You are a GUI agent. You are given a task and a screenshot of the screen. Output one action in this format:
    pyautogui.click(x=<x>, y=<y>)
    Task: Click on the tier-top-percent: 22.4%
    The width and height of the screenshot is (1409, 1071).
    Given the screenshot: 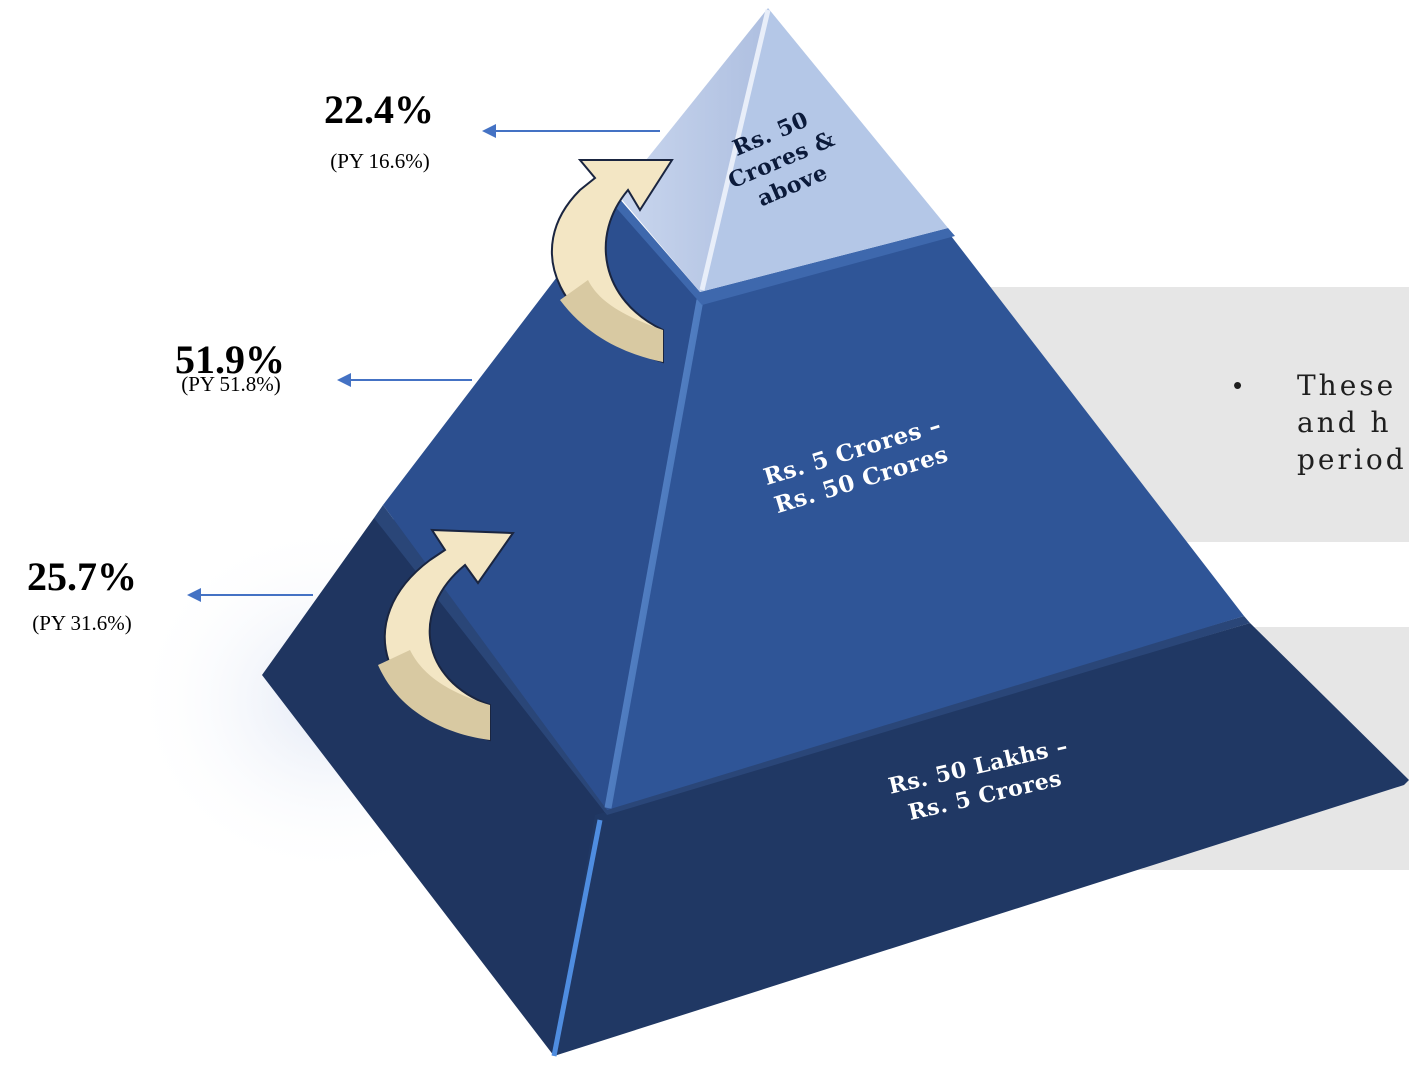 What is the action you would take?
    pyautogui.click(x=379, y=109)
    